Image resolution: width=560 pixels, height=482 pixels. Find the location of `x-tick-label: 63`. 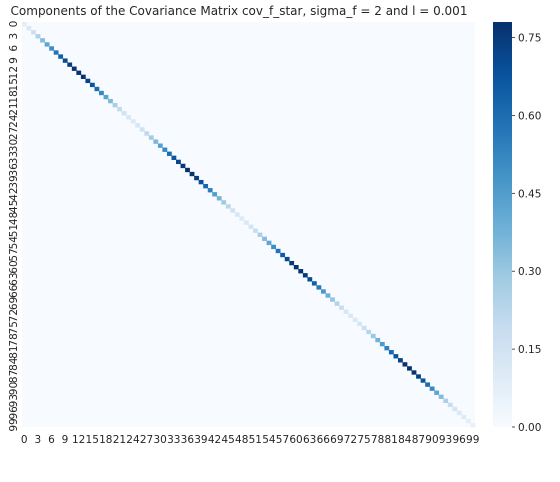

x-tick-label: 63 is located at coordinates (309, 440).